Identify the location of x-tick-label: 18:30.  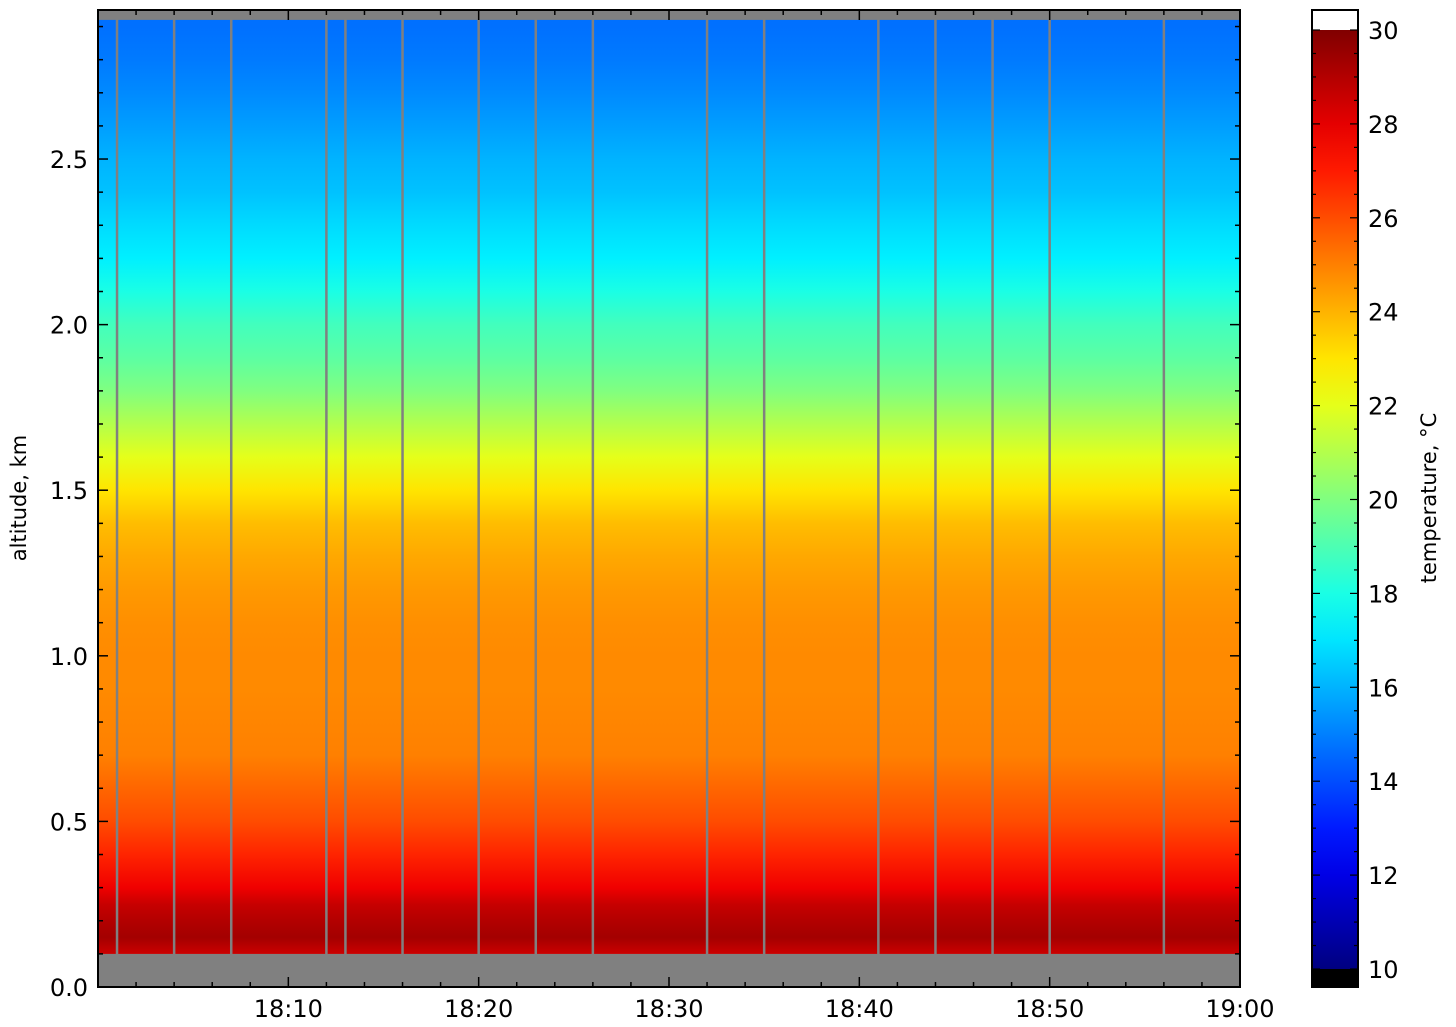
(668, 1009).